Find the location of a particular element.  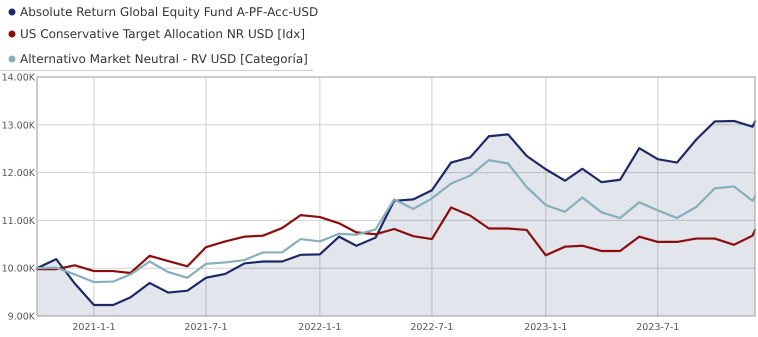

y-tick-label: 12.00K is located at coordinates (19, 174).